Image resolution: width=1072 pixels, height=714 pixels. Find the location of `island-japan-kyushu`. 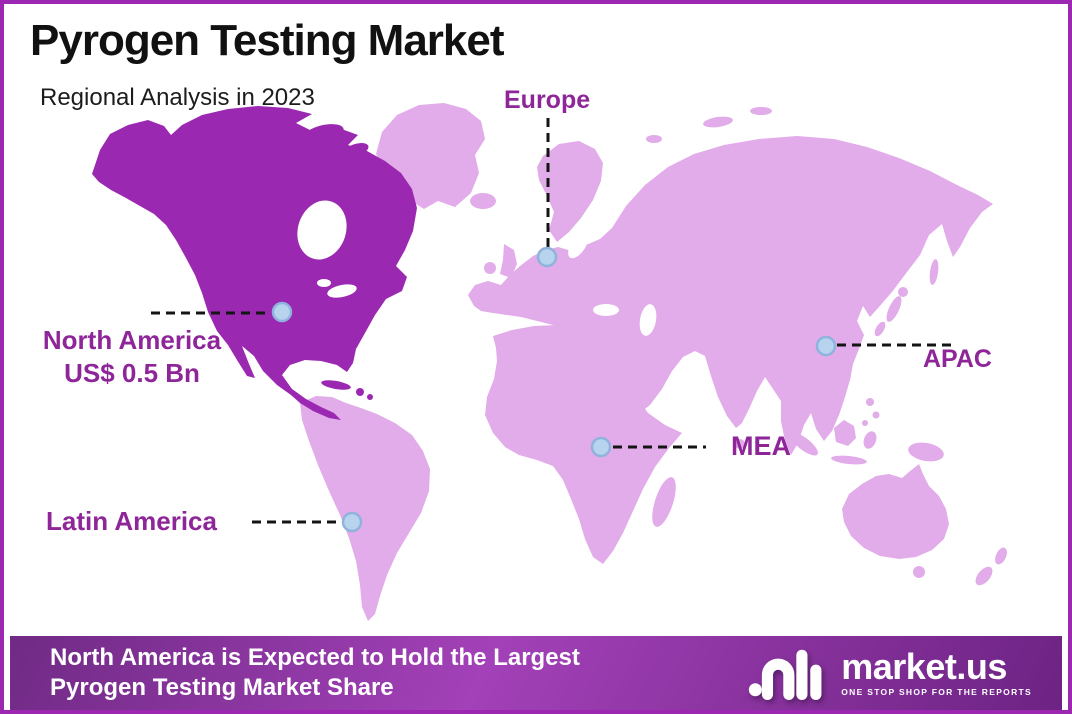

island-japan-kyushu is located at coordinates (880, 329).